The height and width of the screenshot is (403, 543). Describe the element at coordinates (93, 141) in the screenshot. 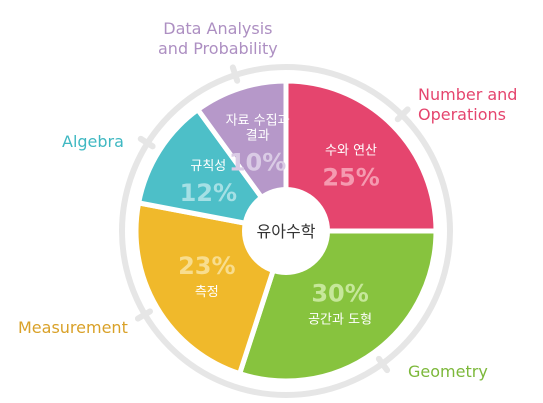

I see `outer-label-3: Algebra` at that location.